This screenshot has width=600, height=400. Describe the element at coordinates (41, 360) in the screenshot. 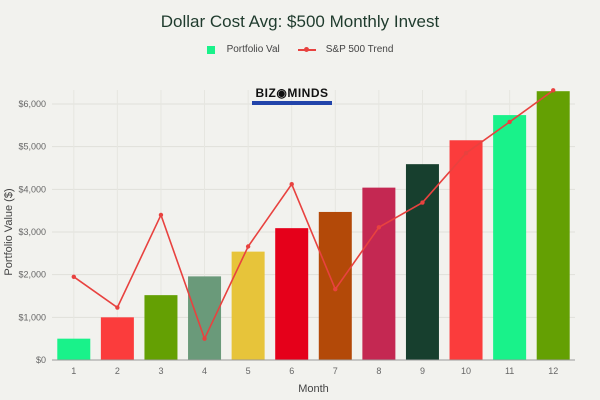

I see `y-tick-label: $0` at that location.